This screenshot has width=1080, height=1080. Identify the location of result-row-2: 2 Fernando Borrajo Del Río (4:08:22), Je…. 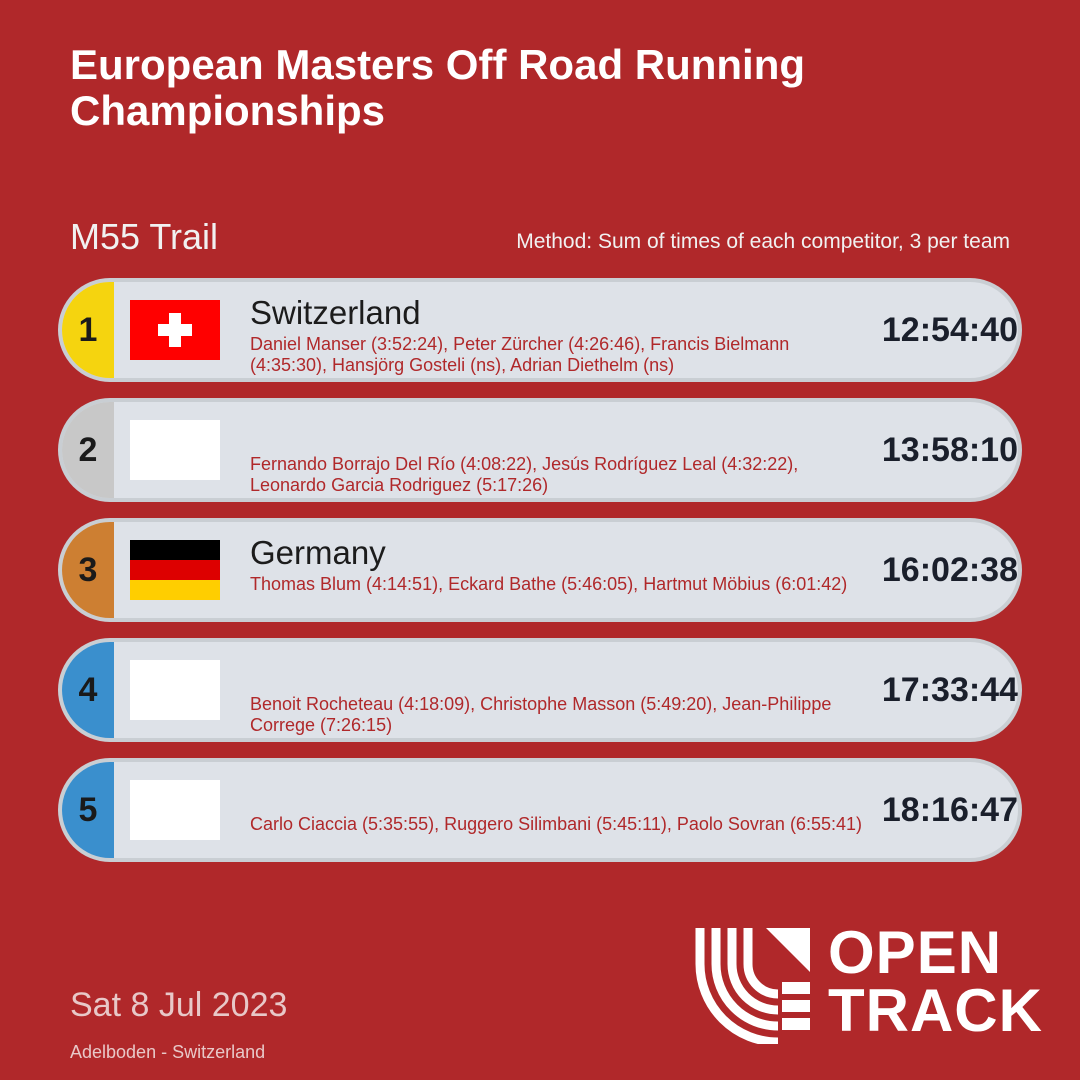
(540, 450).